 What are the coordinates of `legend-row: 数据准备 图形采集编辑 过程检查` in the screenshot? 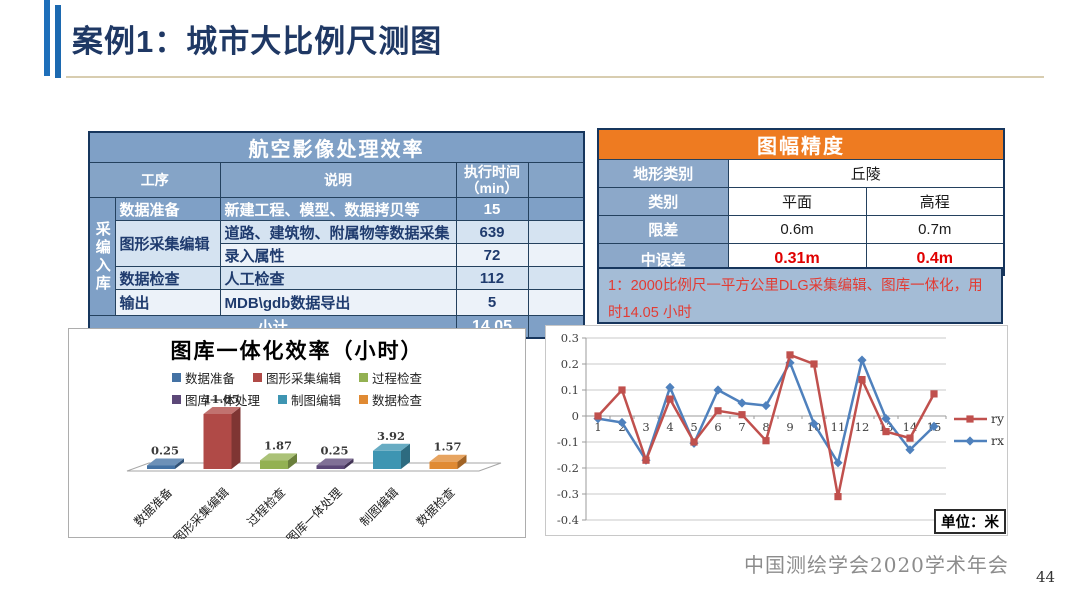 It's located at (297, 377).